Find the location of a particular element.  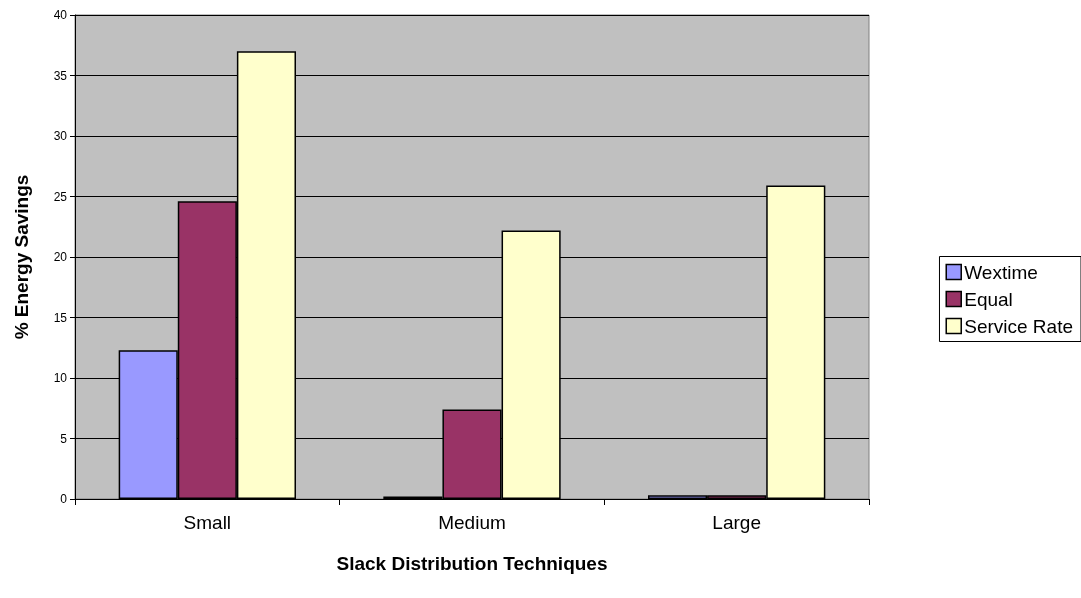

x-tick-label: Large is located at coordinates (736, 522).